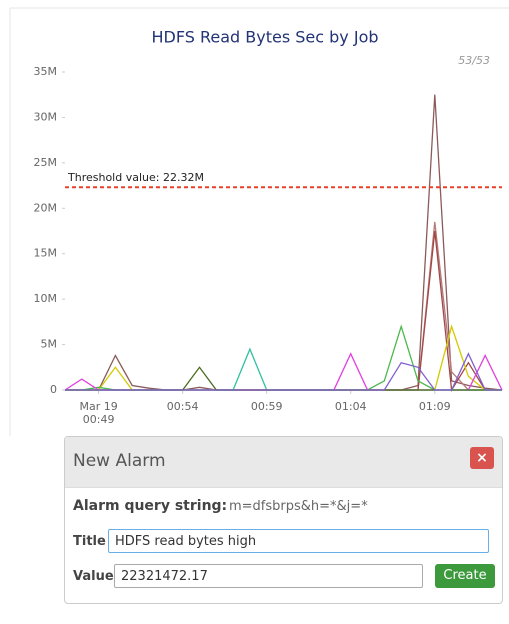  I want to click on dialog-header: New Alarm ×, so click(283, 462).